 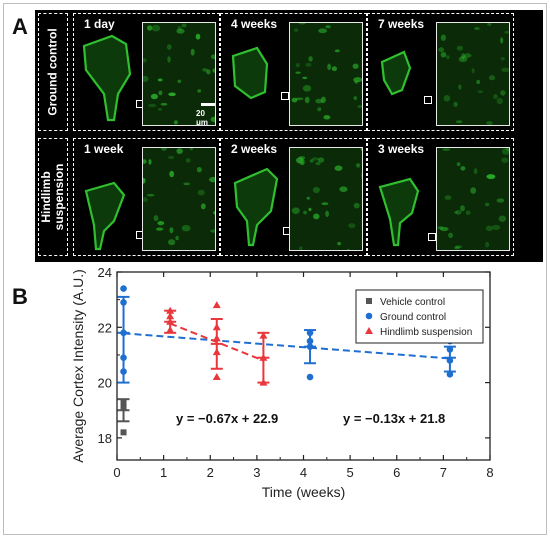 What do you see at coordinates (426, 332) in the screenshot?
I see `legend-label: Hindlimb suspension` at bounding box center [426, 332].